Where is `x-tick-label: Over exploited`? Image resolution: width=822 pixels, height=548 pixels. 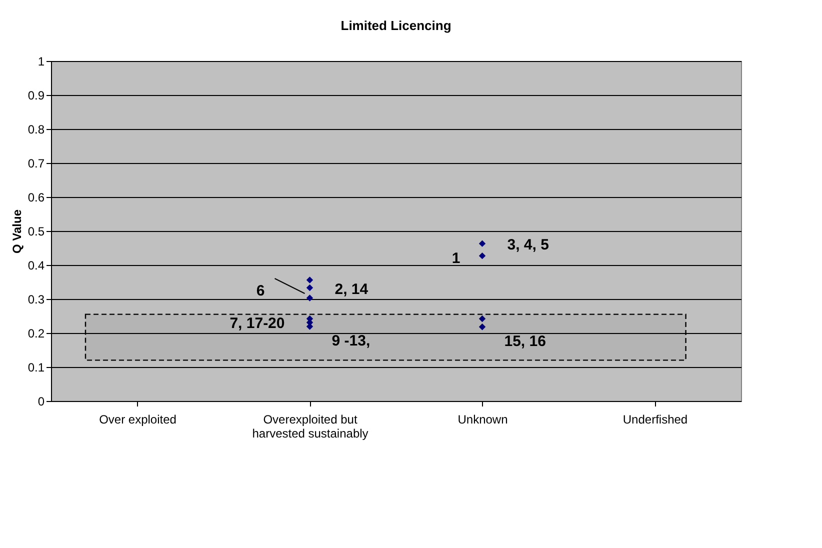 x-tick-label: Over exploited is located at coordinates (137, 419).